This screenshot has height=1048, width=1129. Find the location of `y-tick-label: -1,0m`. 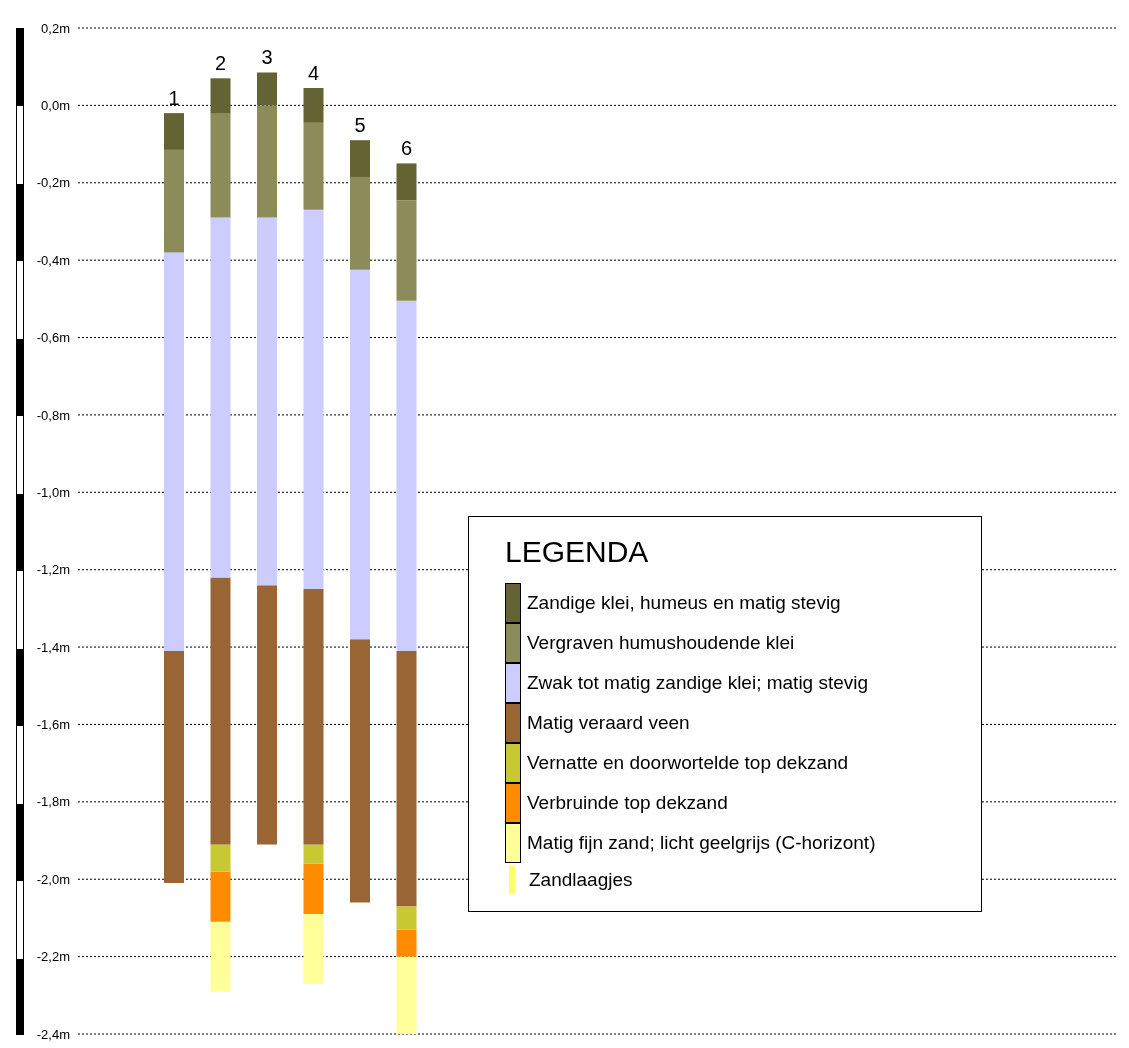

y-tick-label: -1,0m is located at coordinates (53, 492).